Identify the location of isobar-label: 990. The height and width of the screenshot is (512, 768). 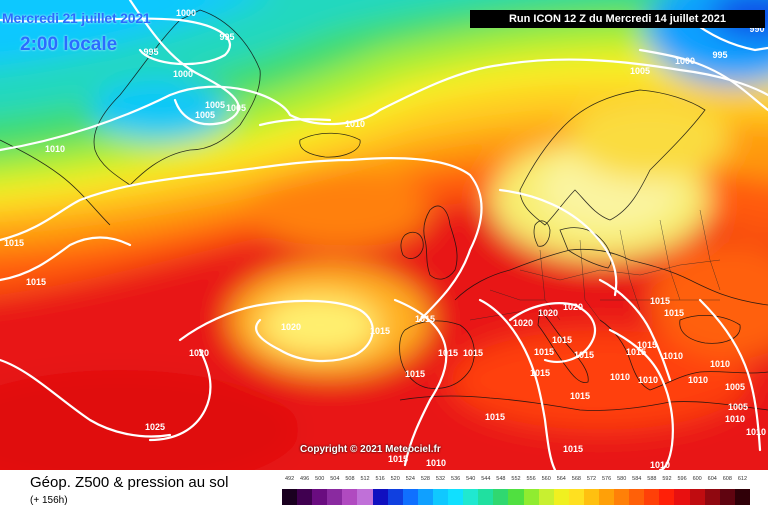
(756, 29).